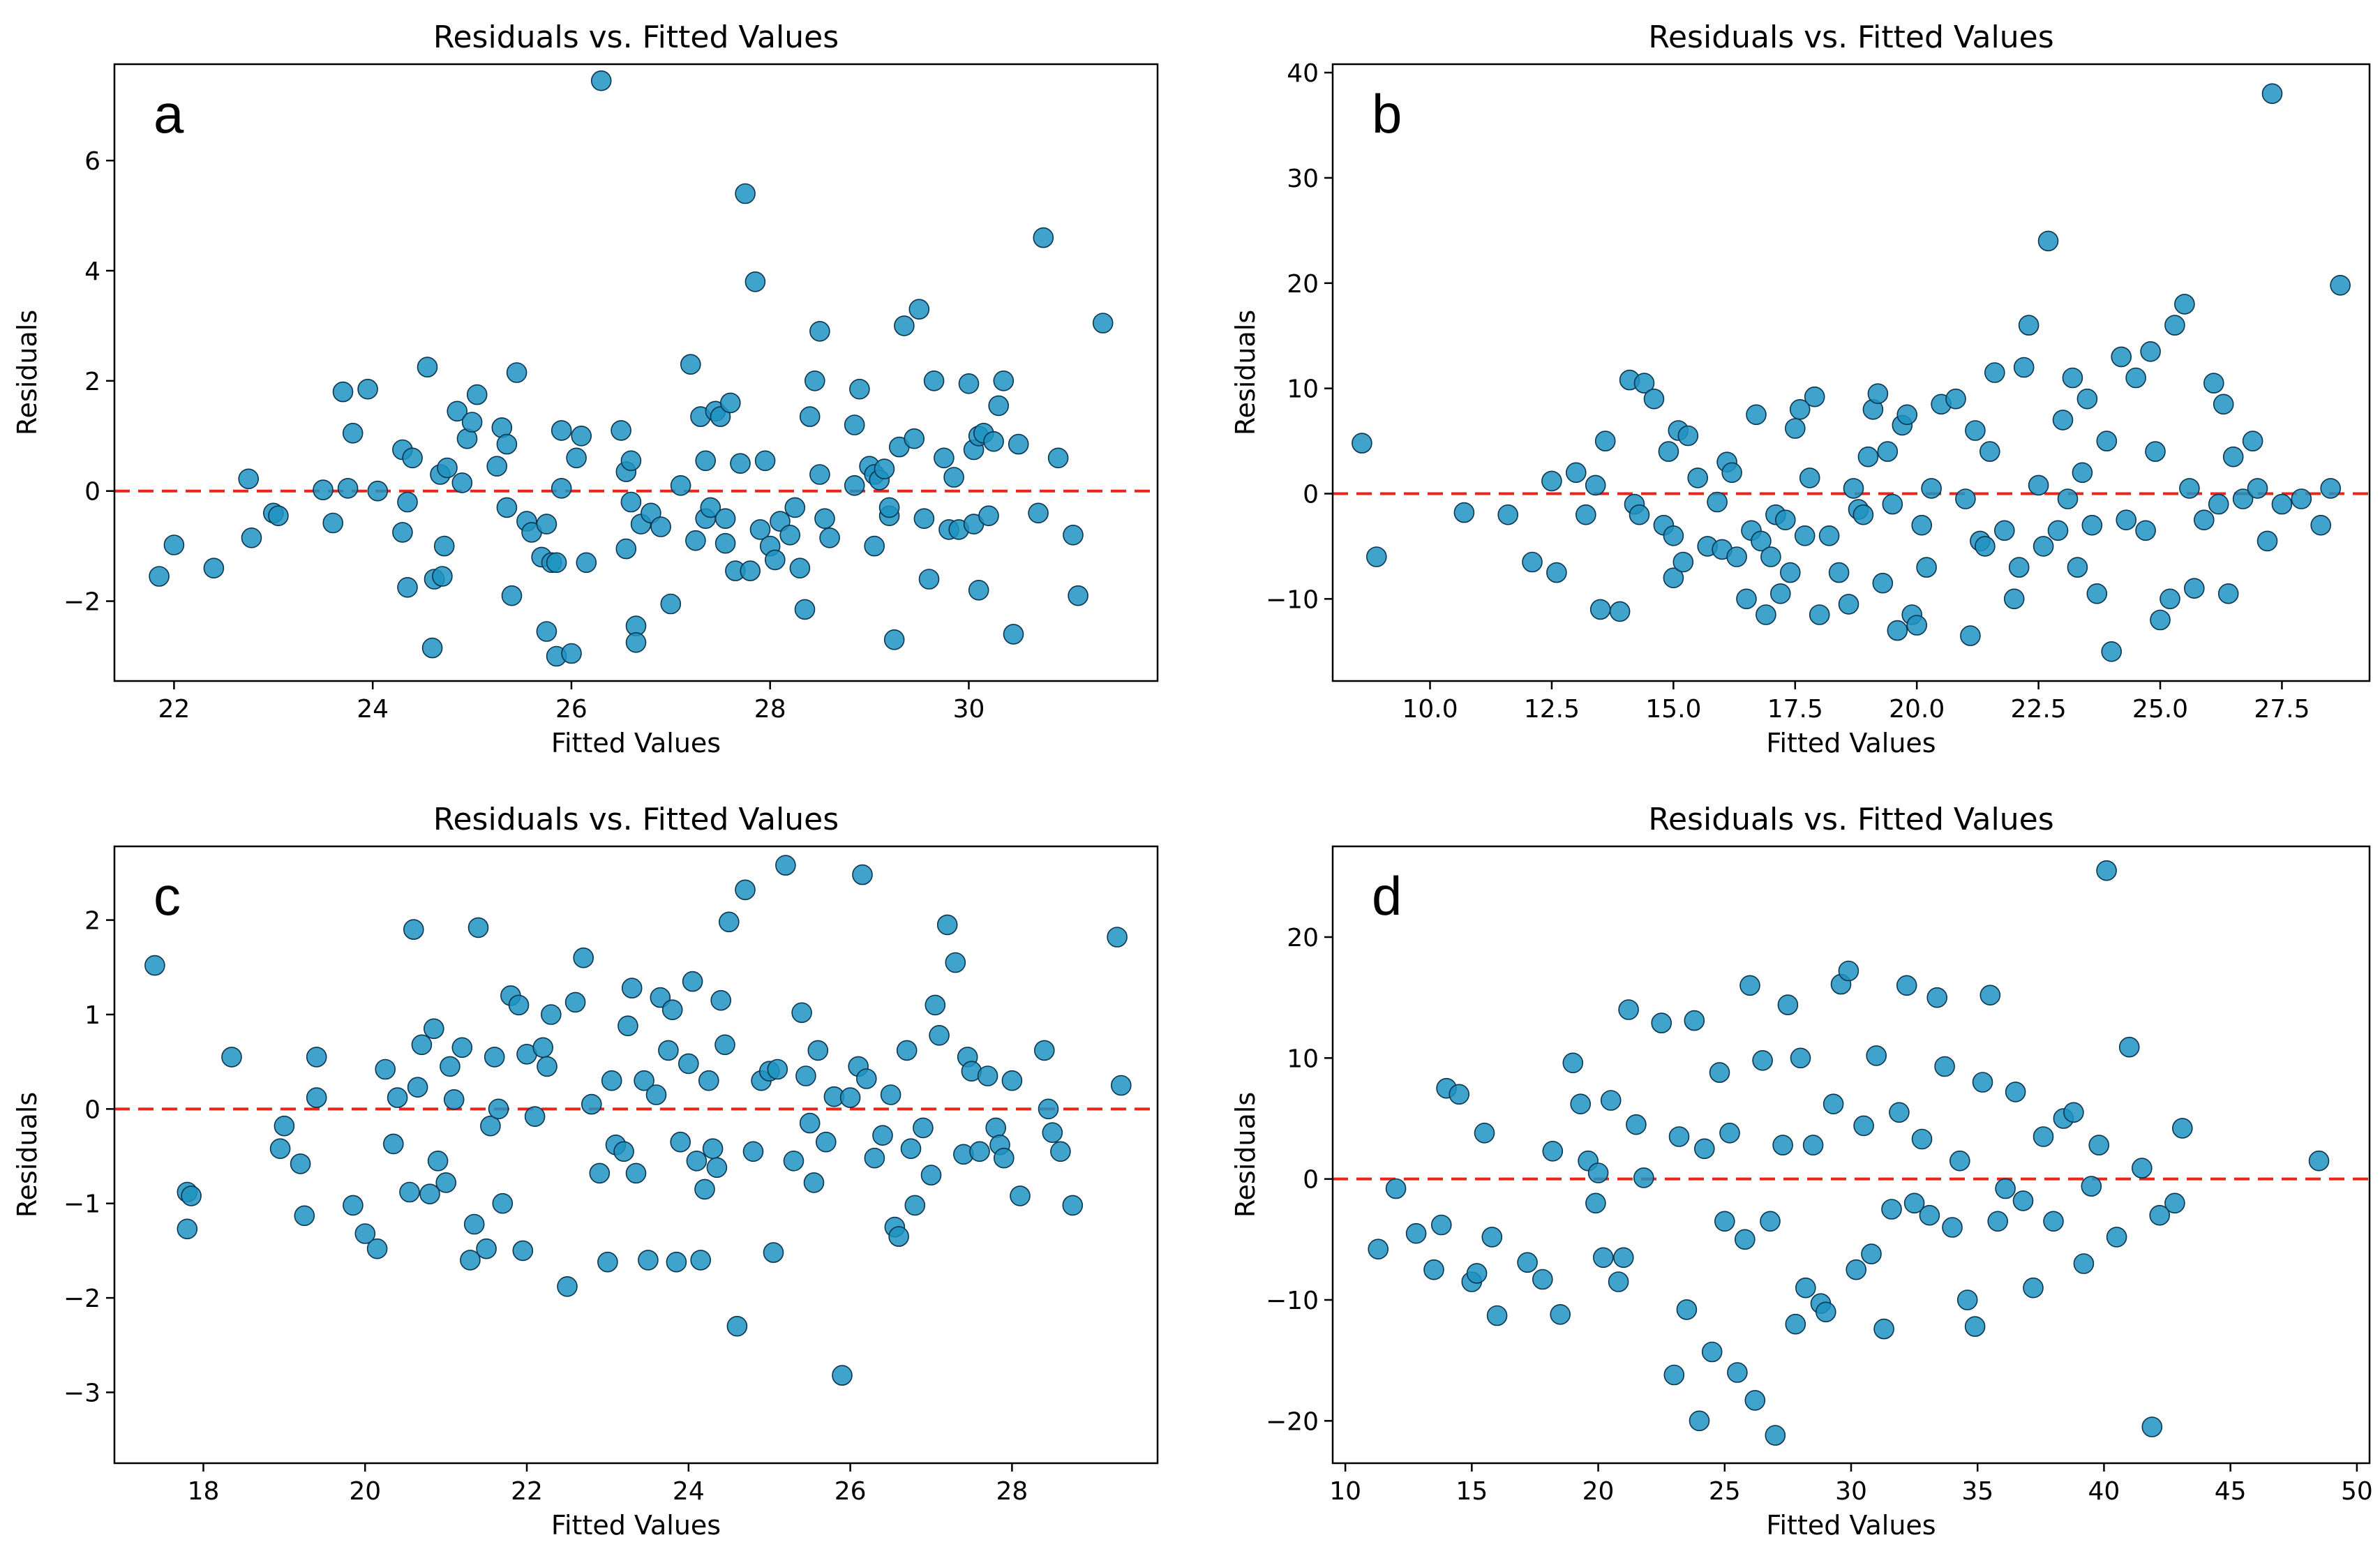 Image resolution: width=2380 pixels, height=1556 pixels. What do you see at coordinates (1599, 1491) in the screenshot?
I see `x-tick-label: 20` at bounding box center [1599, 1491].